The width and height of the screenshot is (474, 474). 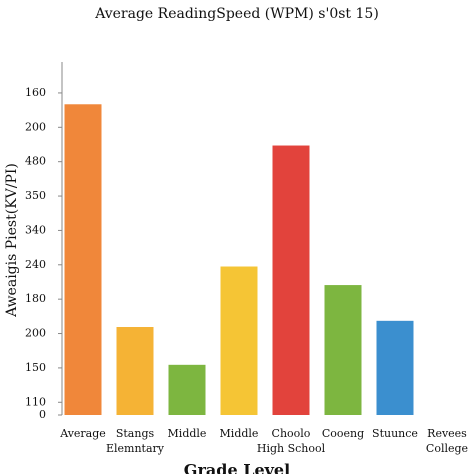 What do you see at coordinates (135, 448) in the screenshot?
I see `x-tick-label: Elemntary` at bounding box center [135, 448].